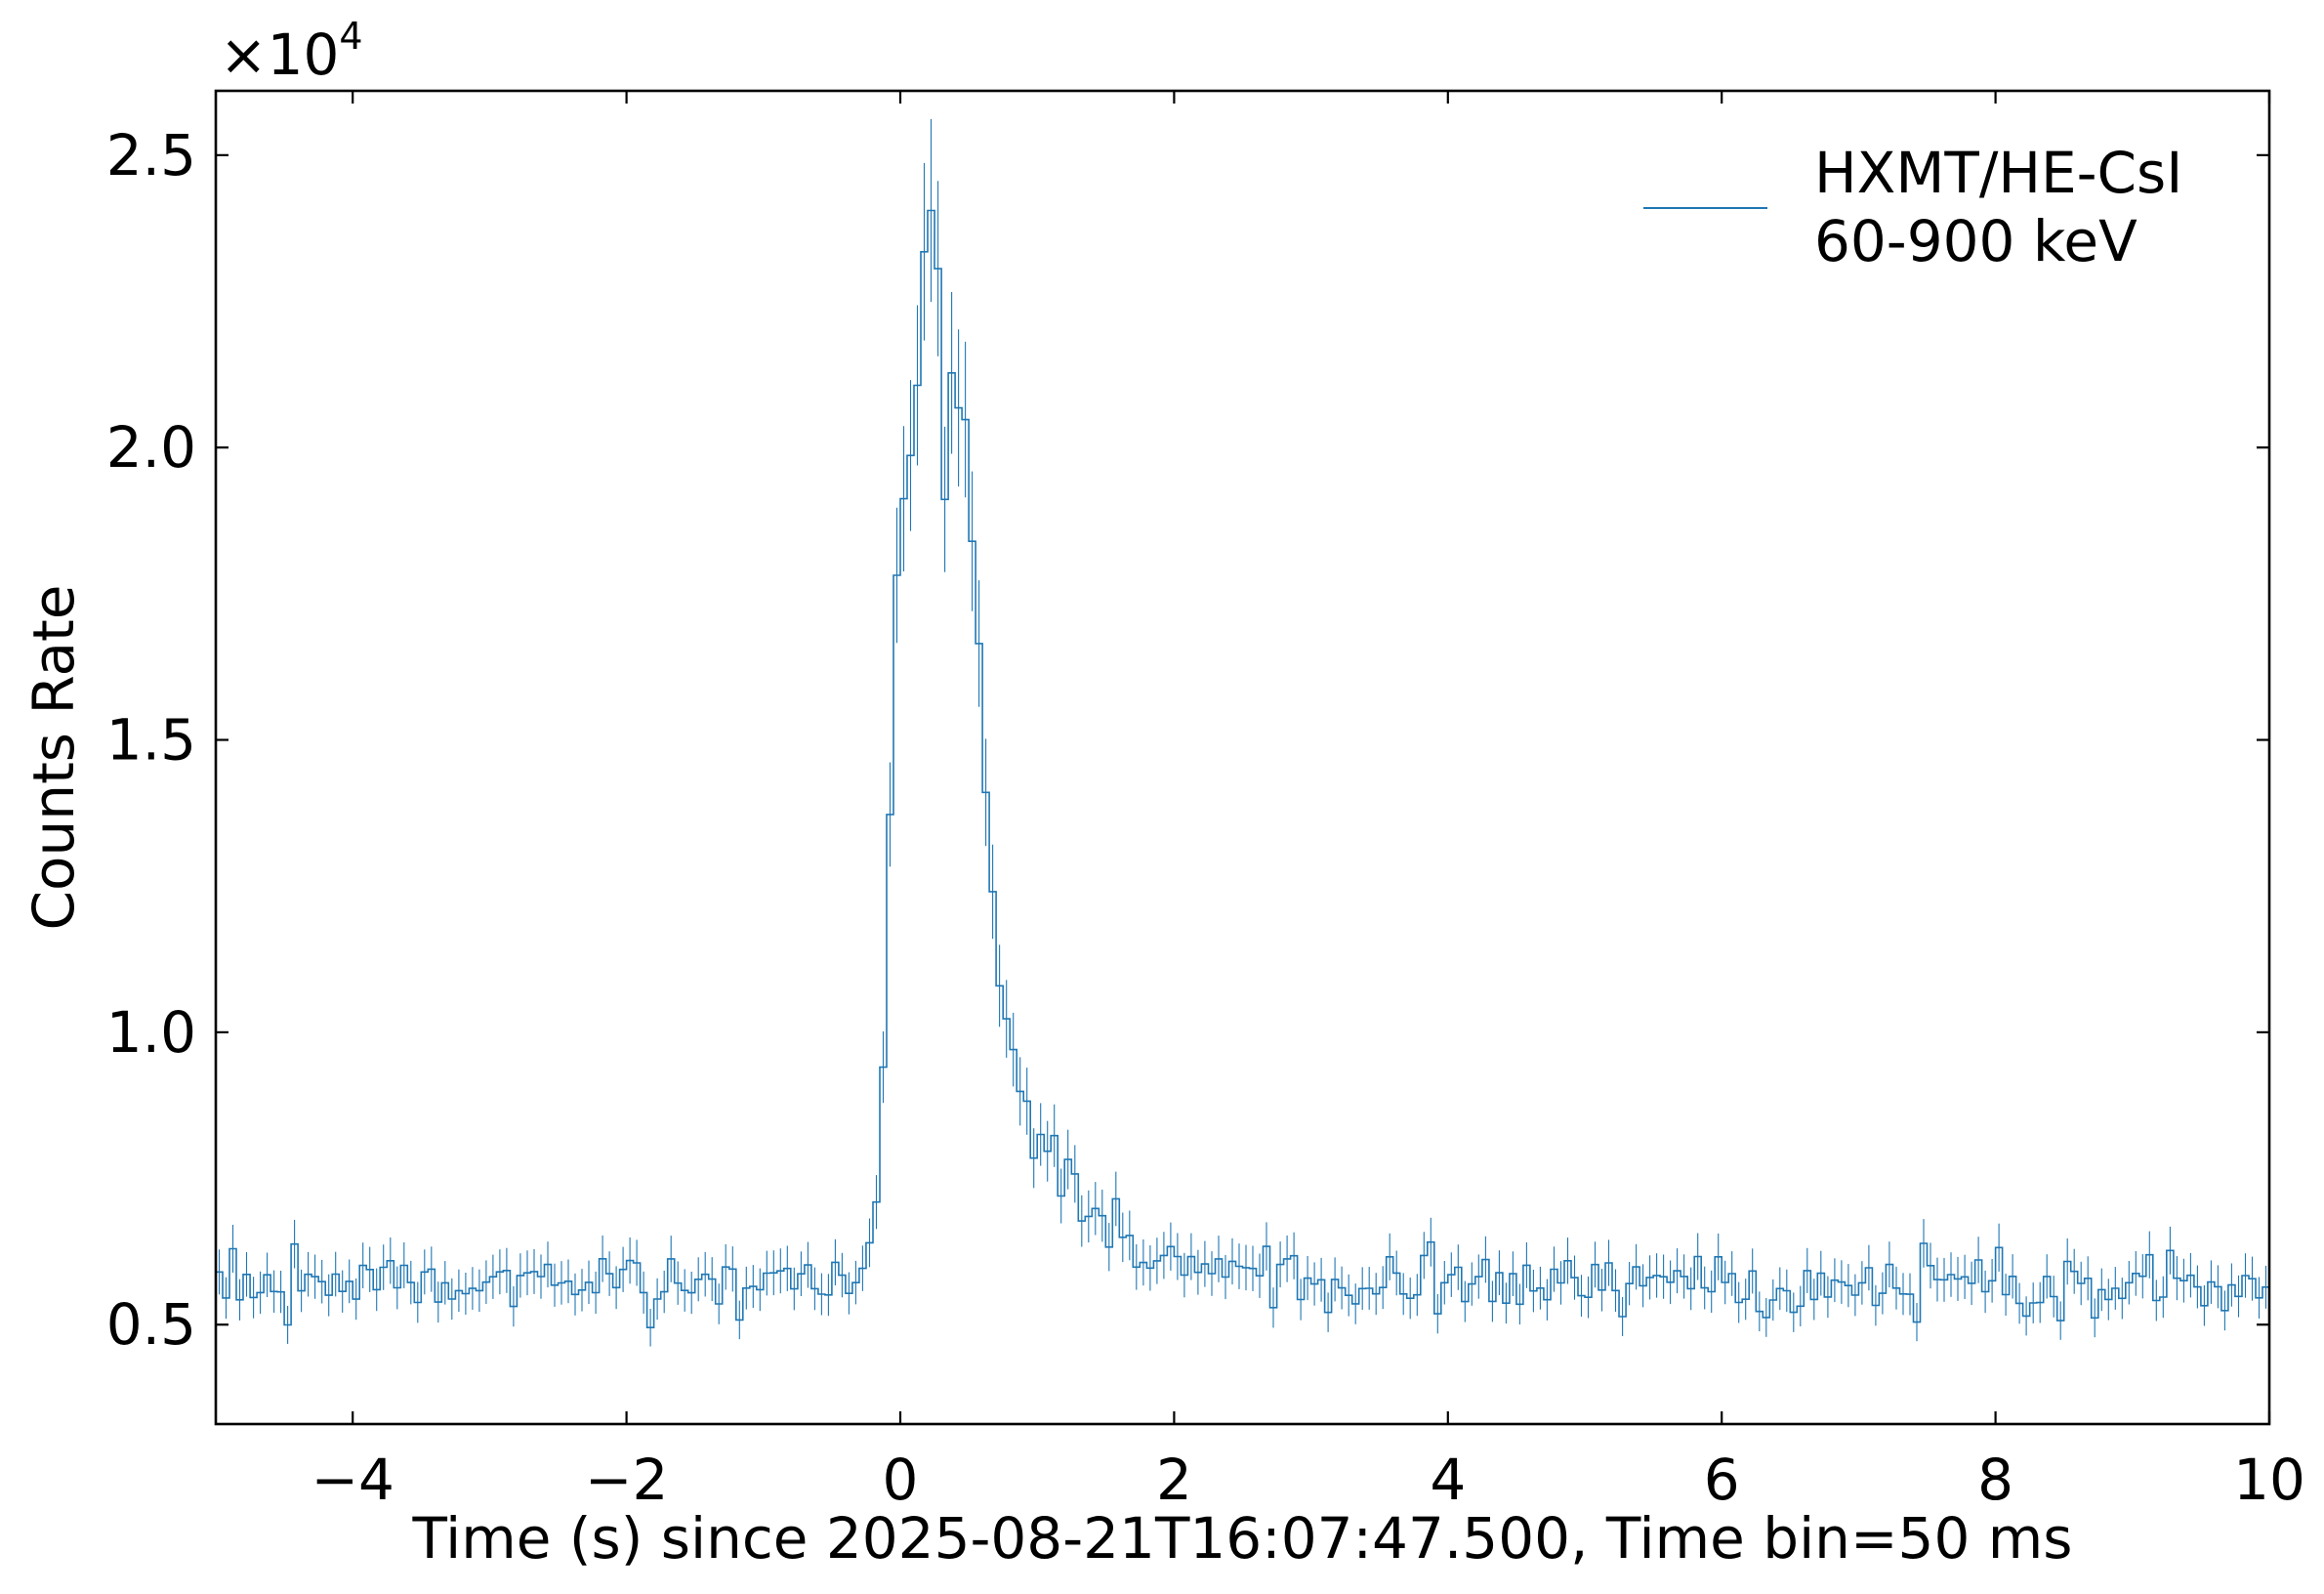  Describe the element at coordinates (280, 54) in the screenshot. I see `offset-base: ×10` at that location.